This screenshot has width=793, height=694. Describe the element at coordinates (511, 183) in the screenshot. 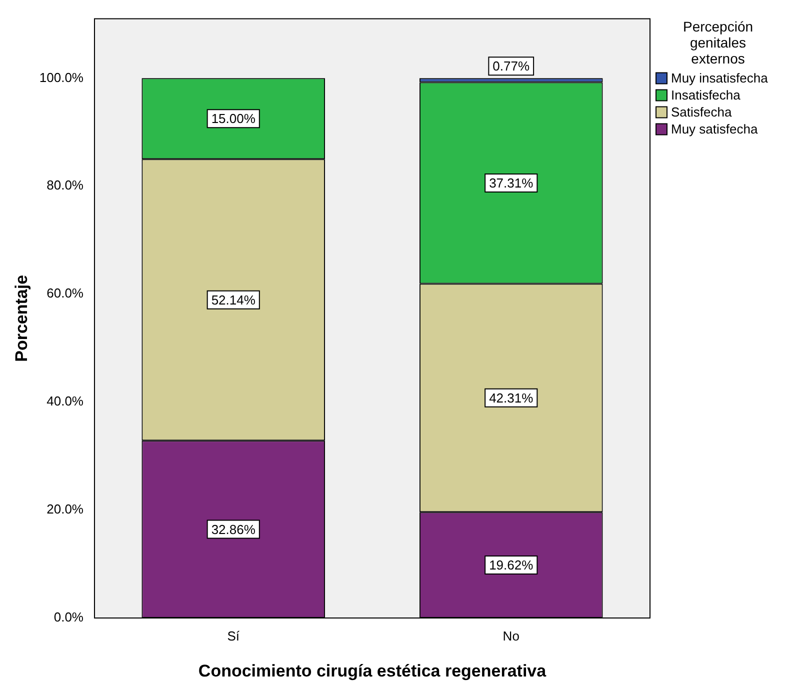

I see `data-label: 37.31%` at that location.